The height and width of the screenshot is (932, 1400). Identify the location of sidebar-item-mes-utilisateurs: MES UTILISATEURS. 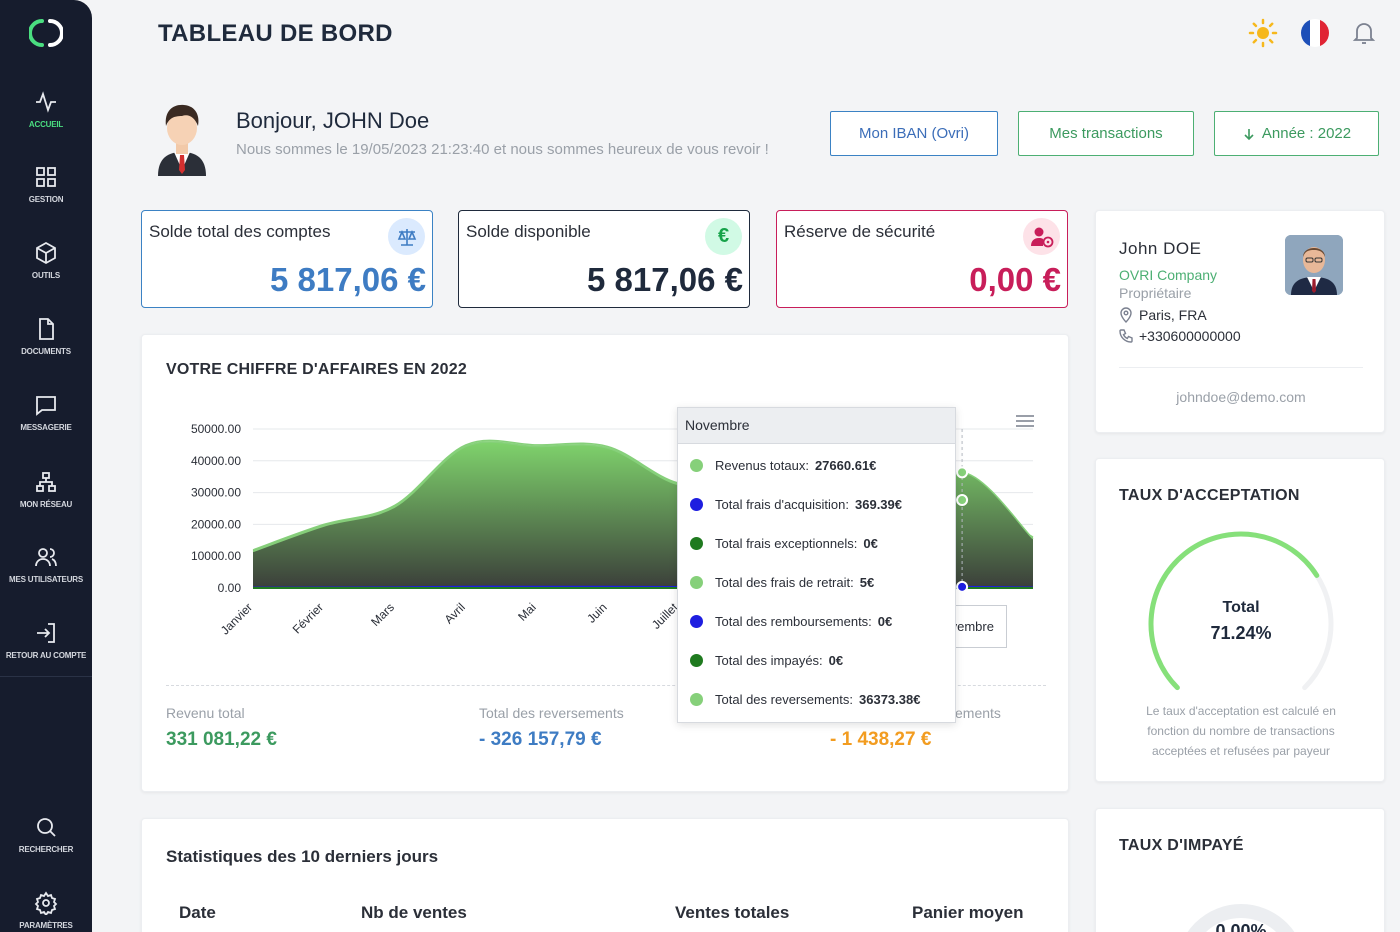
(46, 564).